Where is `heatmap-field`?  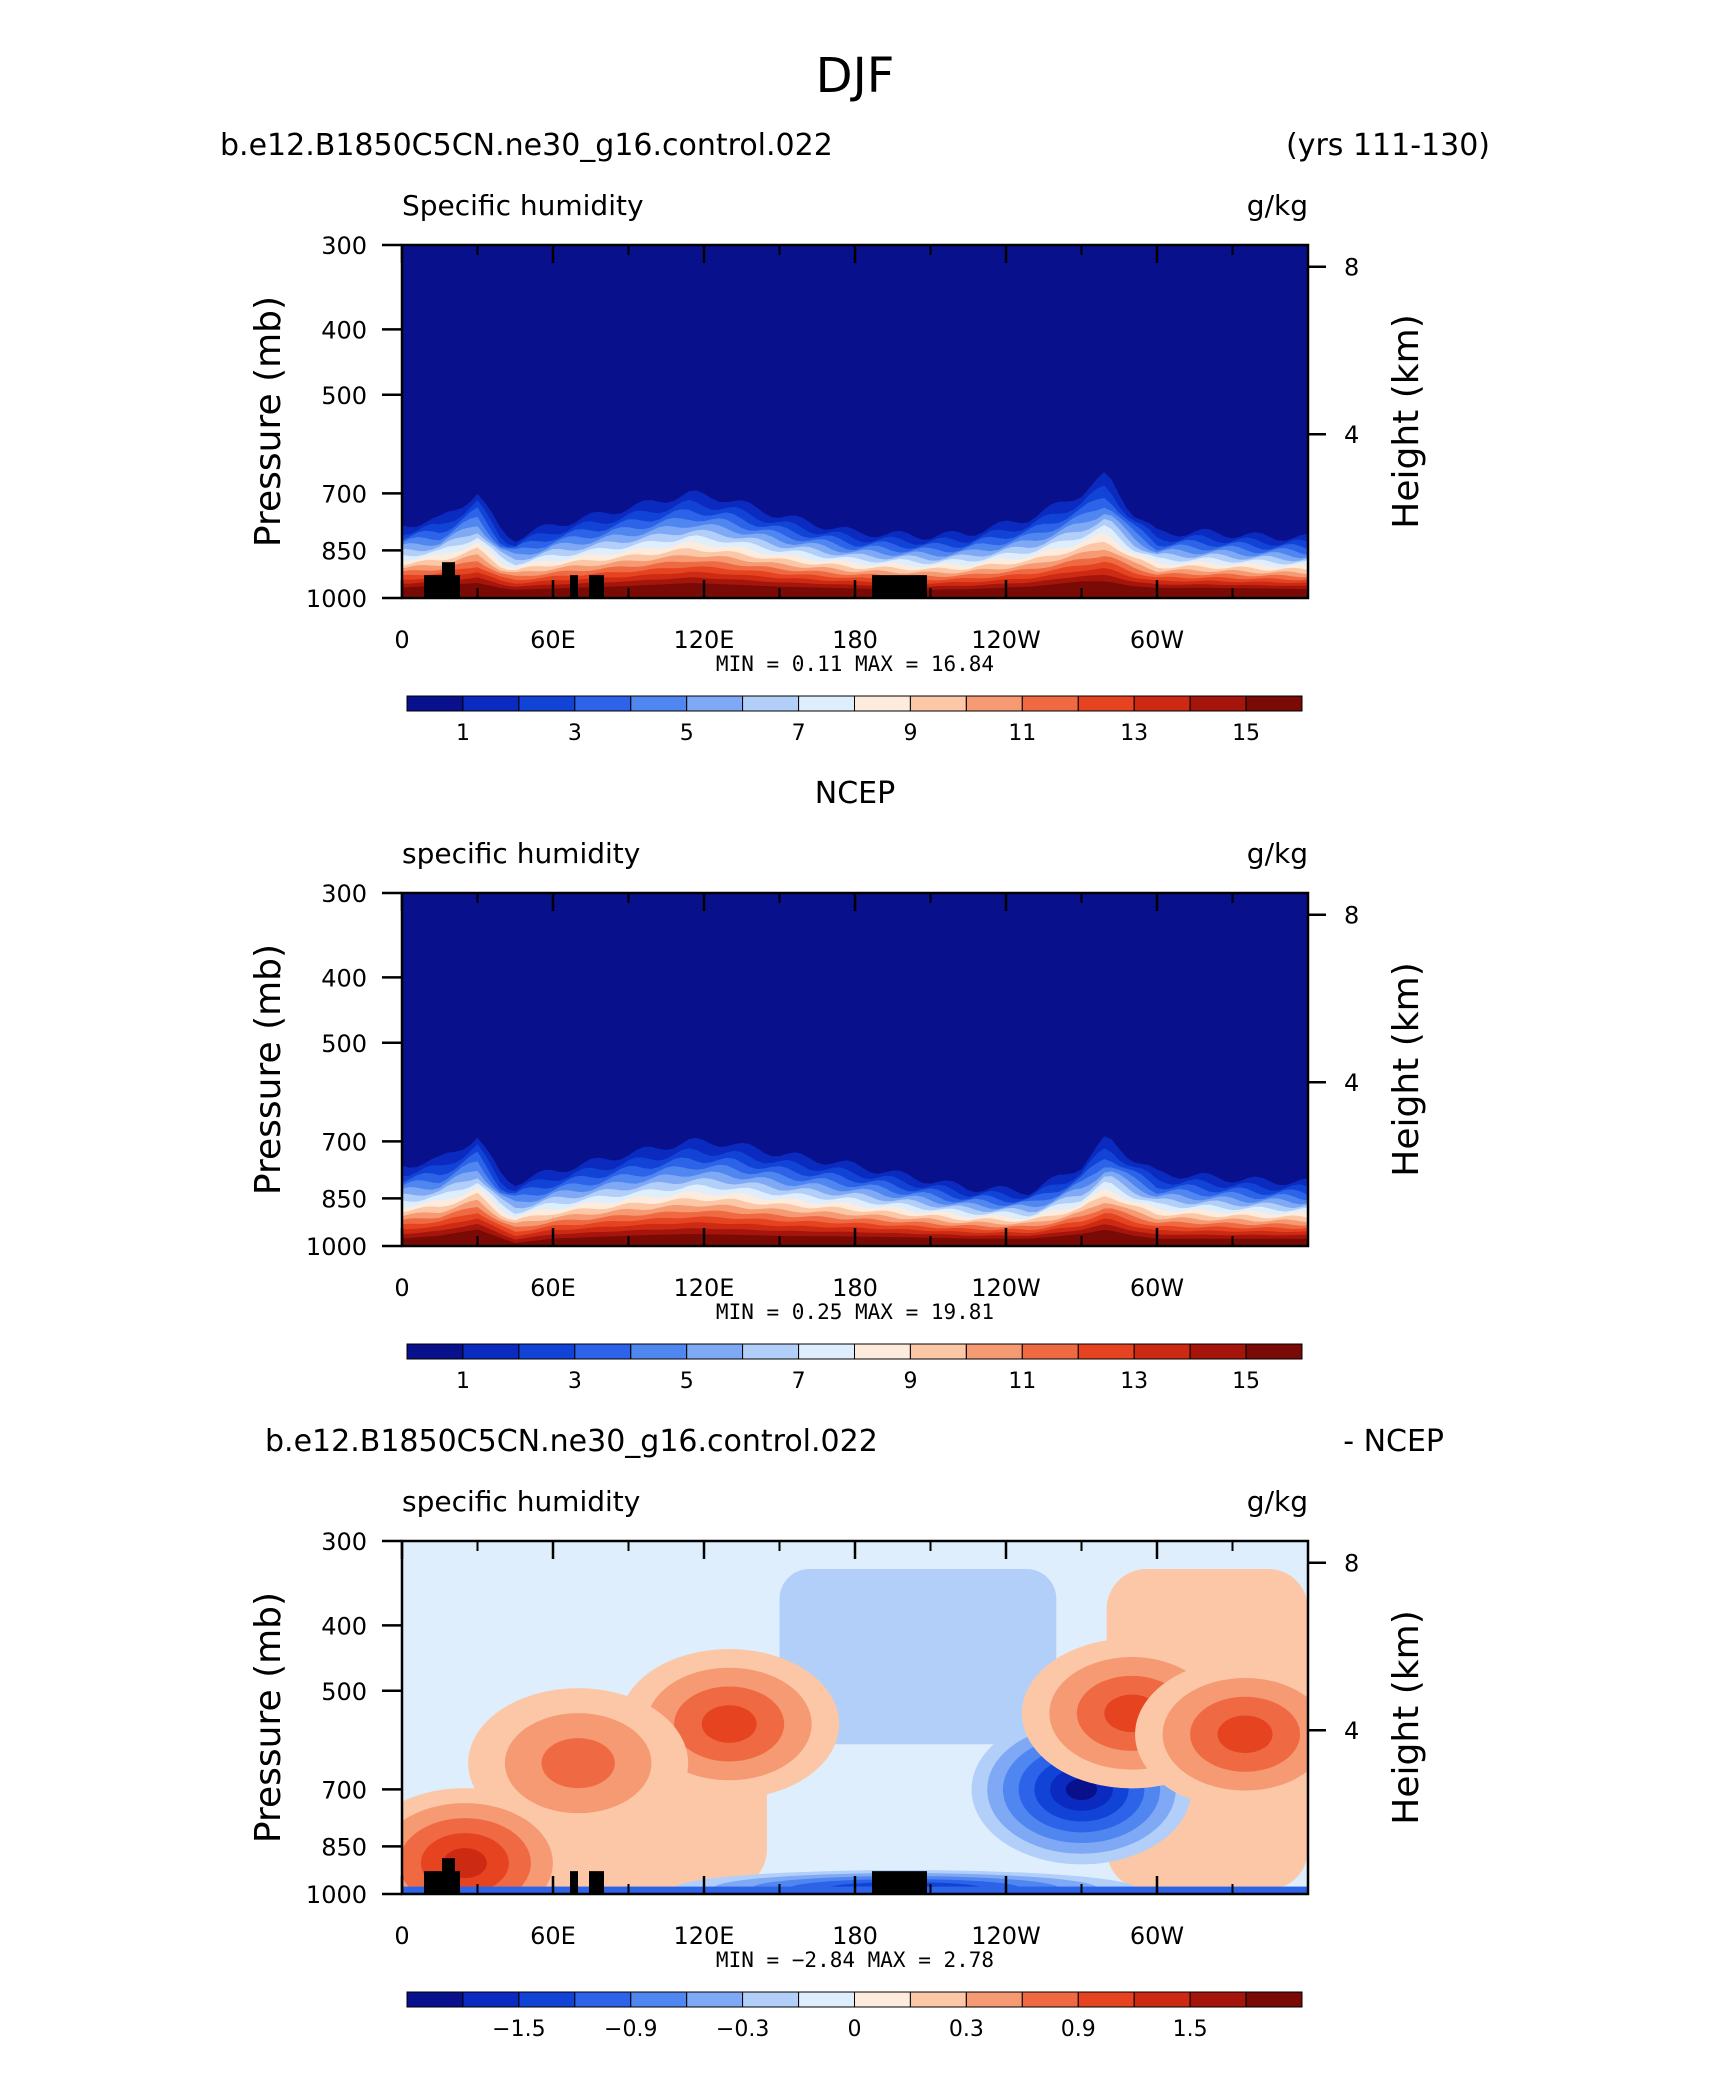 heatmap-field is located at coordinates (855, 421).